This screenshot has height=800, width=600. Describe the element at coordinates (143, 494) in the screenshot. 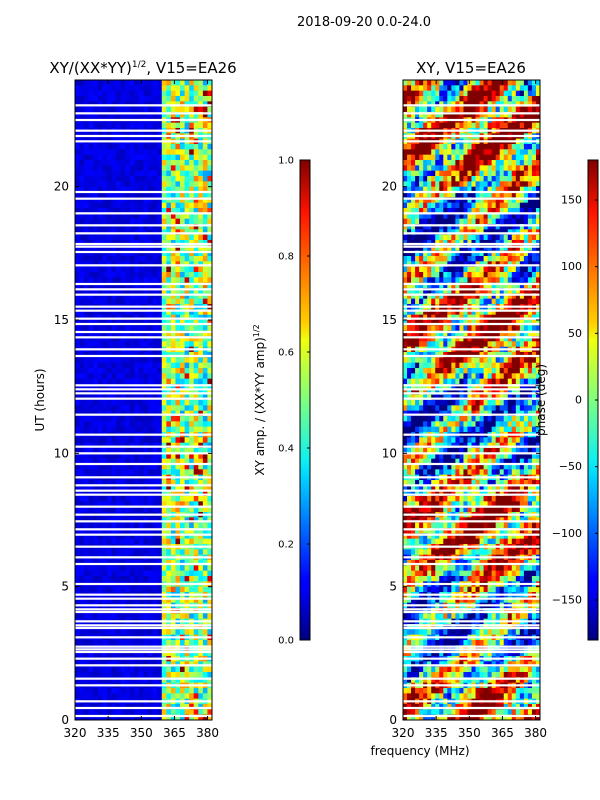

I see `flagged-row` at that location.